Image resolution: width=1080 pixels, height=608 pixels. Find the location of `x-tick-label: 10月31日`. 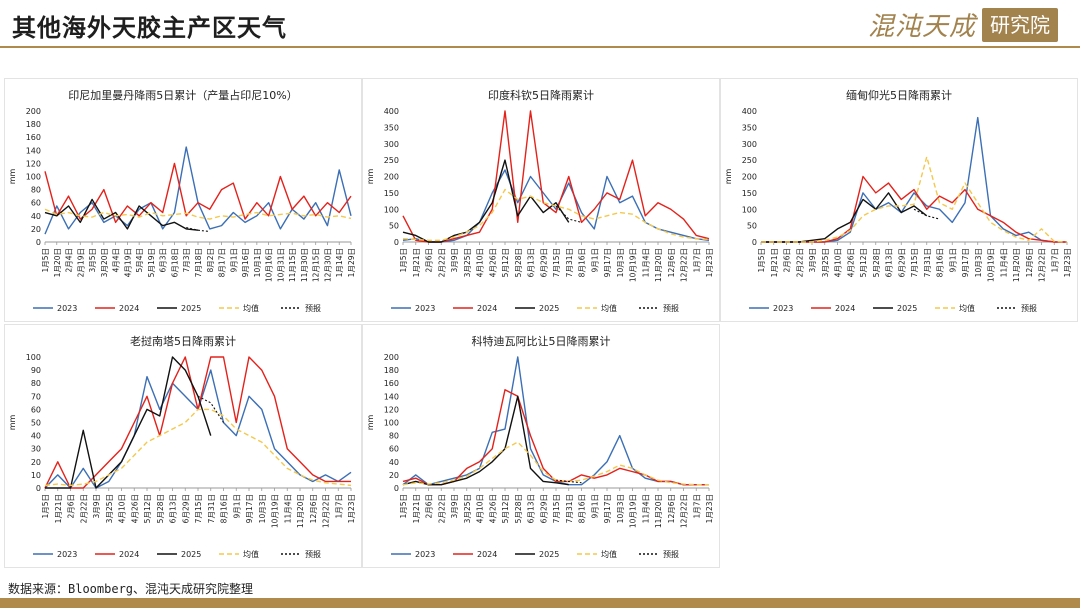

x-tick-label: 10月31日 is located at coordinates (280, 265).